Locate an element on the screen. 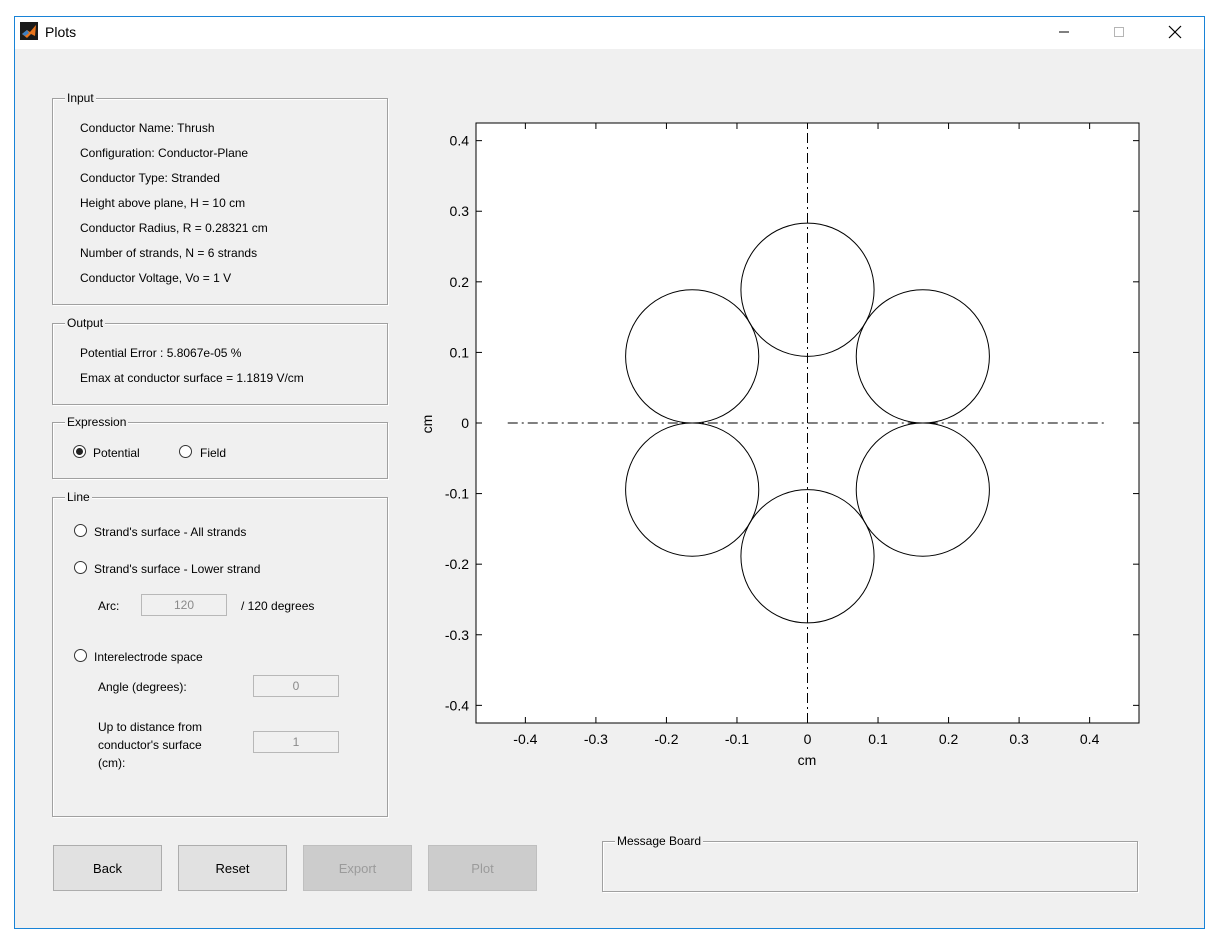  interelectrode-radio is located at coordinates (80, 655).